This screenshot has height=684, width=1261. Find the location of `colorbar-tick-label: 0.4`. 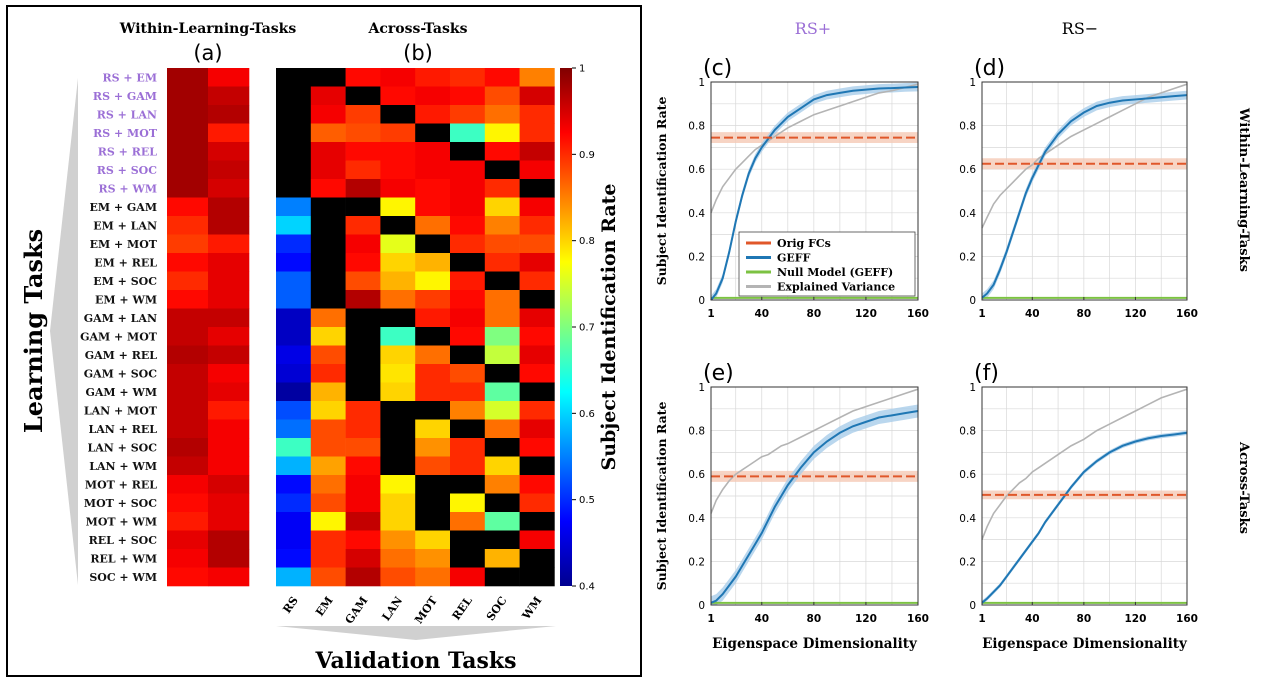

colorbar-tick-label: 0.4 is located at coordinates (587, 587).